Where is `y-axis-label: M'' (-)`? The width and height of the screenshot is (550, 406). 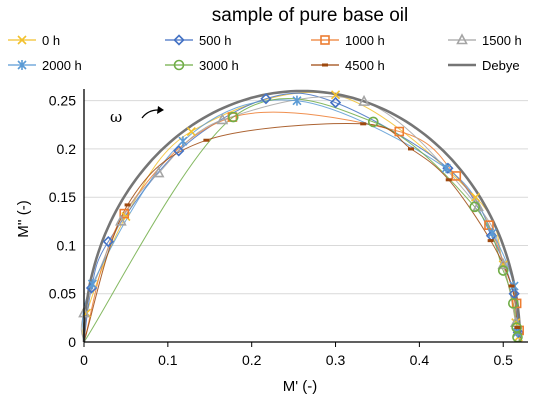 y-axis-label: M'' (-) is located at coordinates (23, 218).